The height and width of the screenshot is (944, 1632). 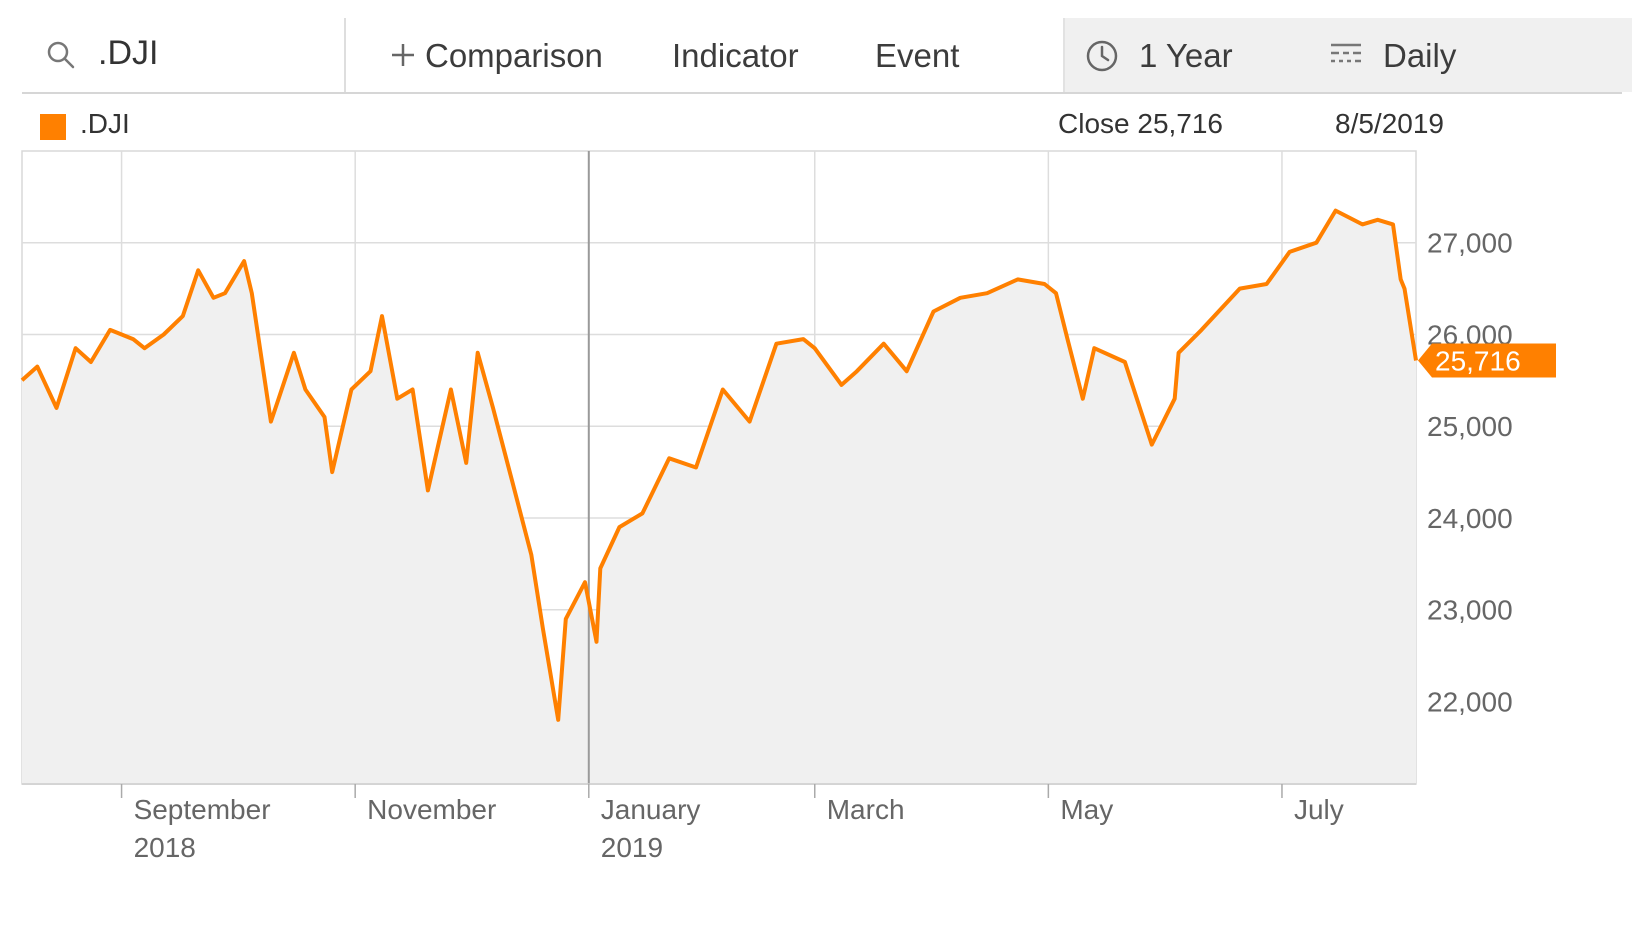 What do you see at coordinates (53, 127) in the screenshot?
I see `legend-swatch` at bounding box center [53, 127].